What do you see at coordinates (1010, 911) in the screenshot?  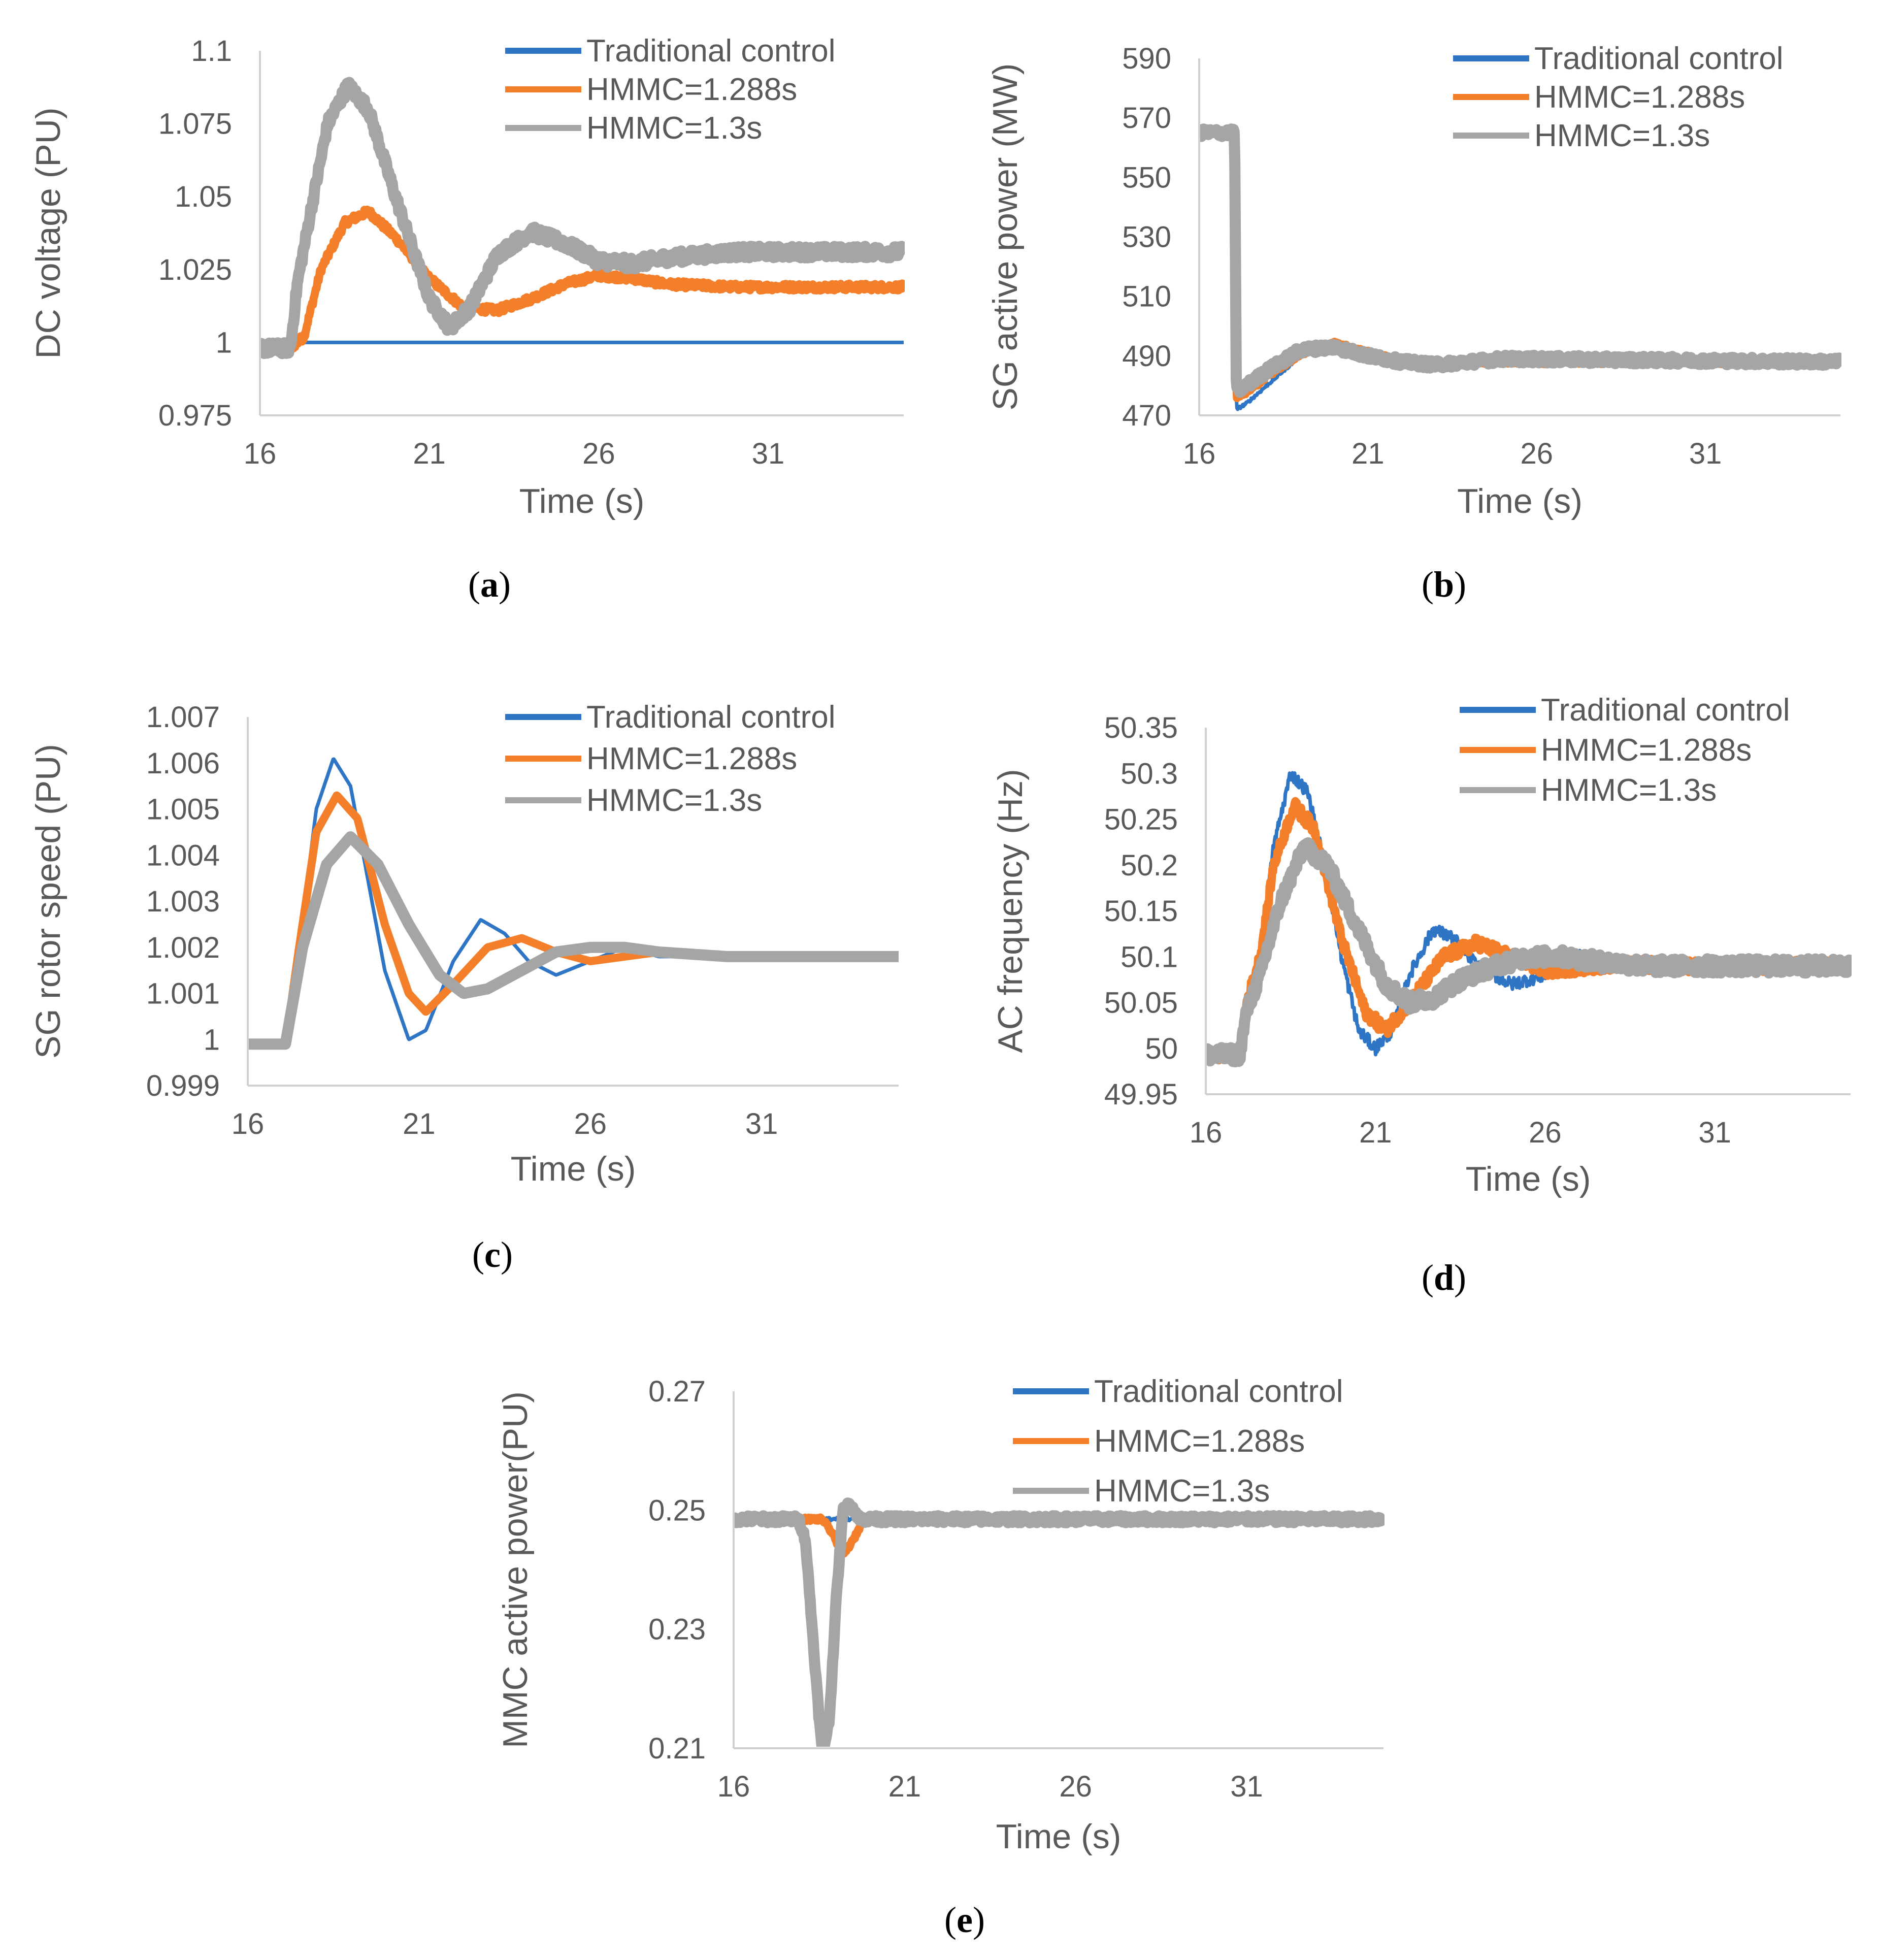 I see `y-axis-title: AC frequency (Hz)` at bounding box center [1010, 911].